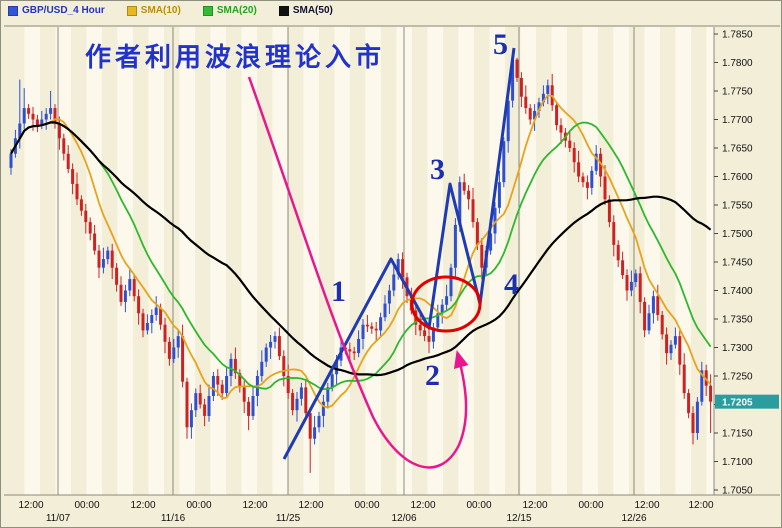 Image resolution: width=782 pixels, height=528 pixels. What do you see at coordinates (737, 206) in the screenshot?
I see `y-axis-label: 1.7550` at bounding box center [737, 206].